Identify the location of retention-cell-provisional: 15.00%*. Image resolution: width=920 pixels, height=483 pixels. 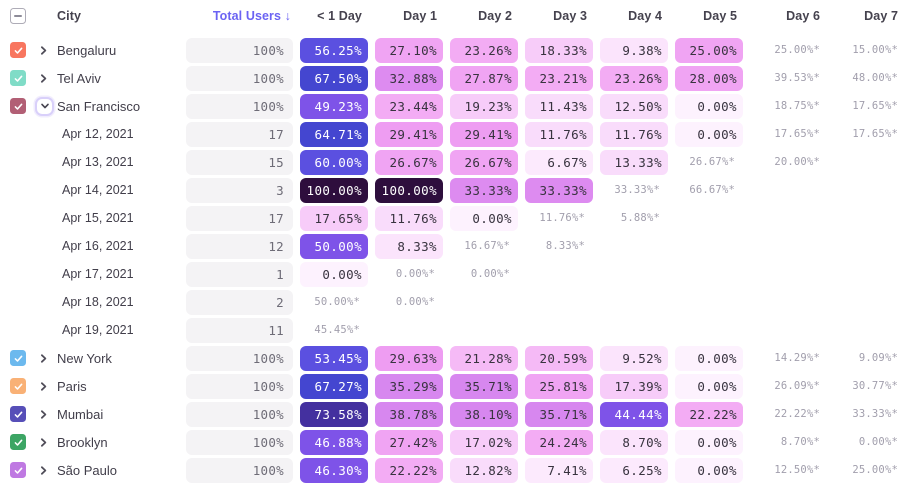
(875, 50).